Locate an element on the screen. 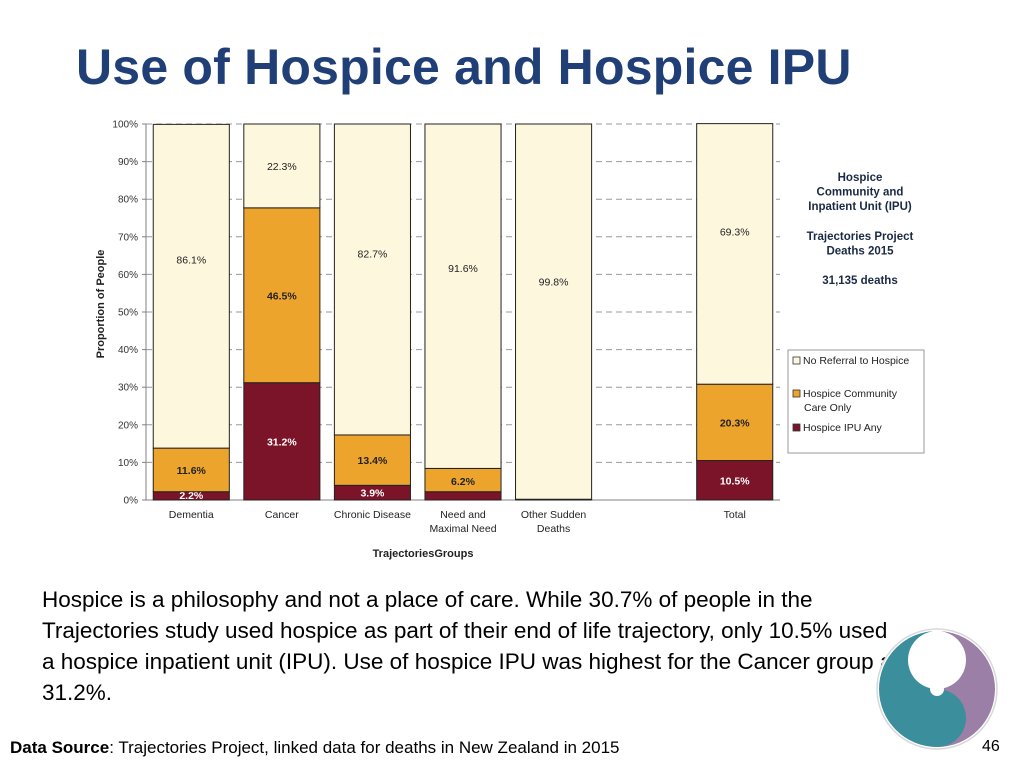 This screenshot has height=768, width=1024. x-tick-label: Cancer is located at coordinates (282, 515).